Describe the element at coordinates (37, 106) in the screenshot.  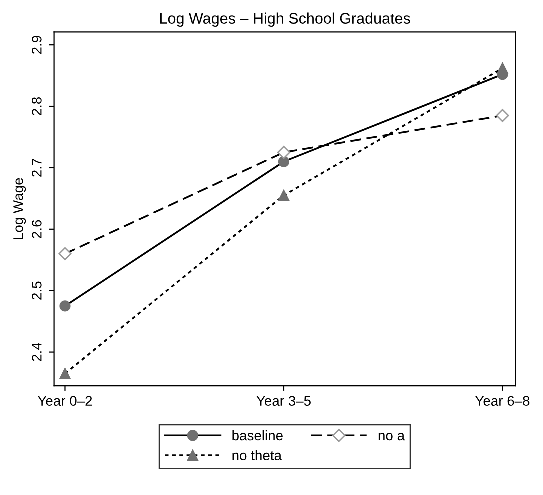
I see `y-tick-label: 2.8` at that location.